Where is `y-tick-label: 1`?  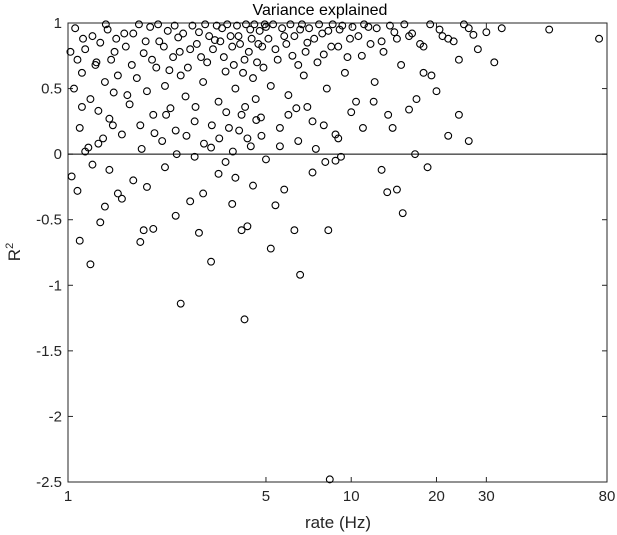
y-tick-label: 1 is located at coordinates (58, 23).